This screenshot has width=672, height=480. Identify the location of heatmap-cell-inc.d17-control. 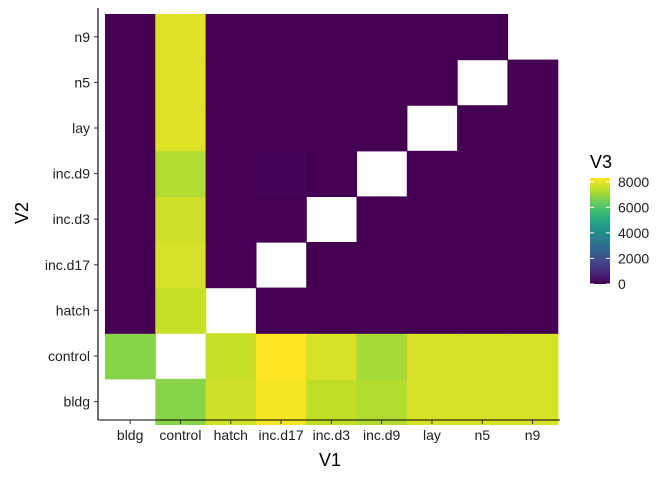
(281, 356).